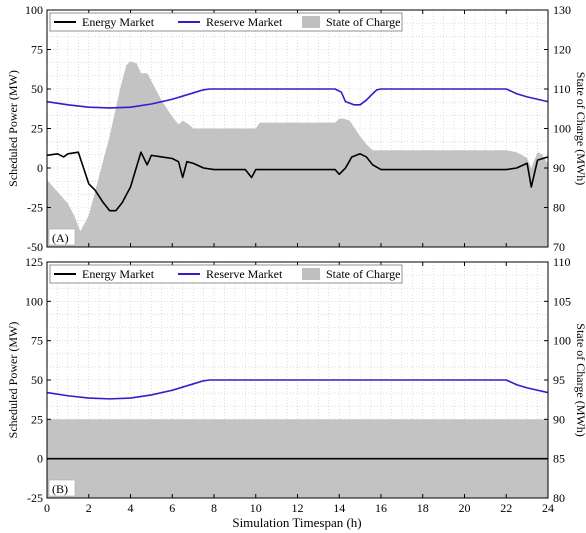 This screenshot has height=533, width=586. What do you see at coordinates (381, 508) in the screenshot?
I see `x-tick-label: 16` at bounding box center [381, 508].